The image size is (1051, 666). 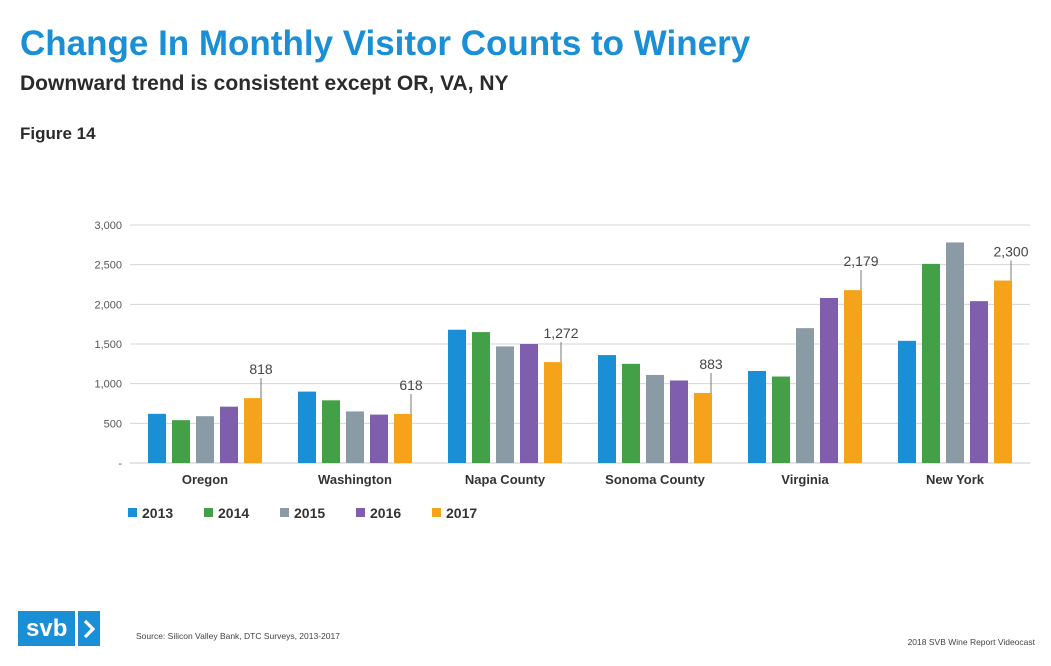 What do you see at coordinates (461, 513) in the screenshot?
I see `legend-label: 2017` at bounding box center [461, 513].